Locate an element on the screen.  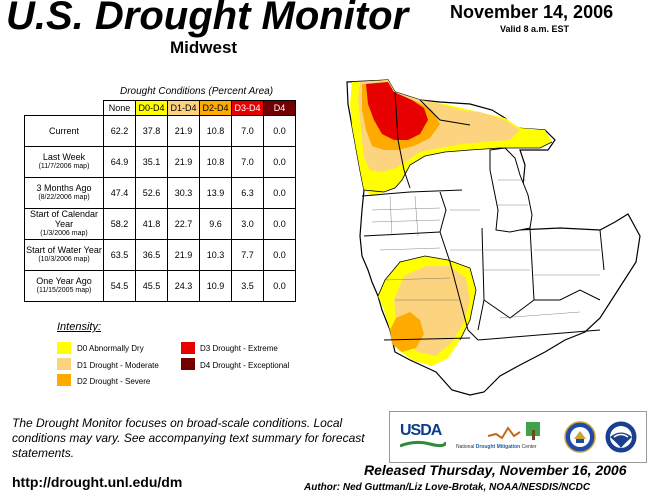
table-cell: 3.0 is located at coordinates (247, 224).